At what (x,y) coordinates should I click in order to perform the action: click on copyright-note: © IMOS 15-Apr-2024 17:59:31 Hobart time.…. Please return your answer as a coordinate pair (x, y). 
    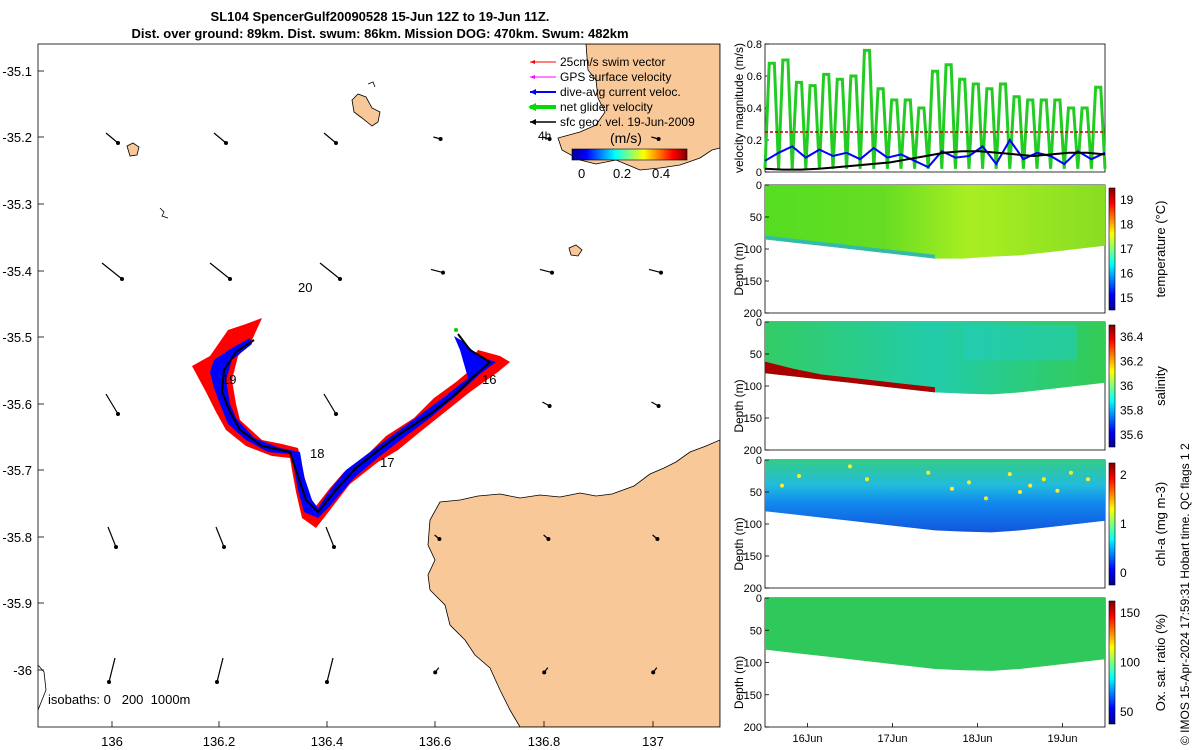
    Looking at the image, I should click on (1185, 594).